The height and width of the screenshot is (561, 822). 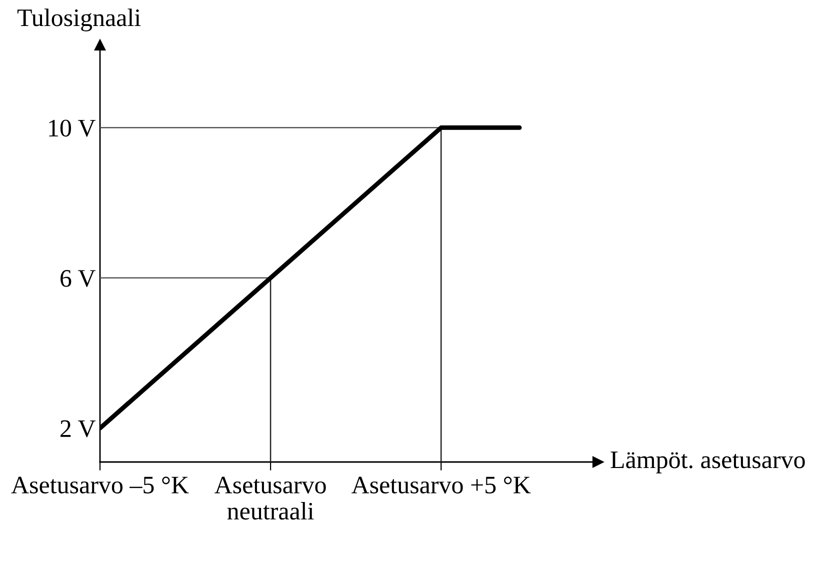 I want to click on y-tick-label: 2 V, so click(x=78, y=429).